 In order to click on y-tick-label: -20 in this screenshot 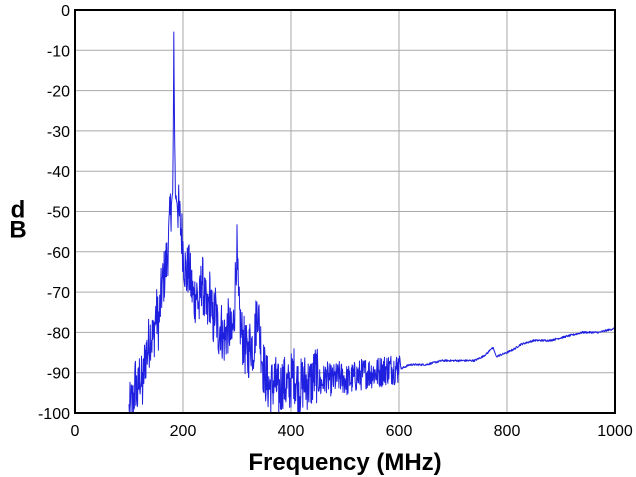, I will do `click(58, 92)`.